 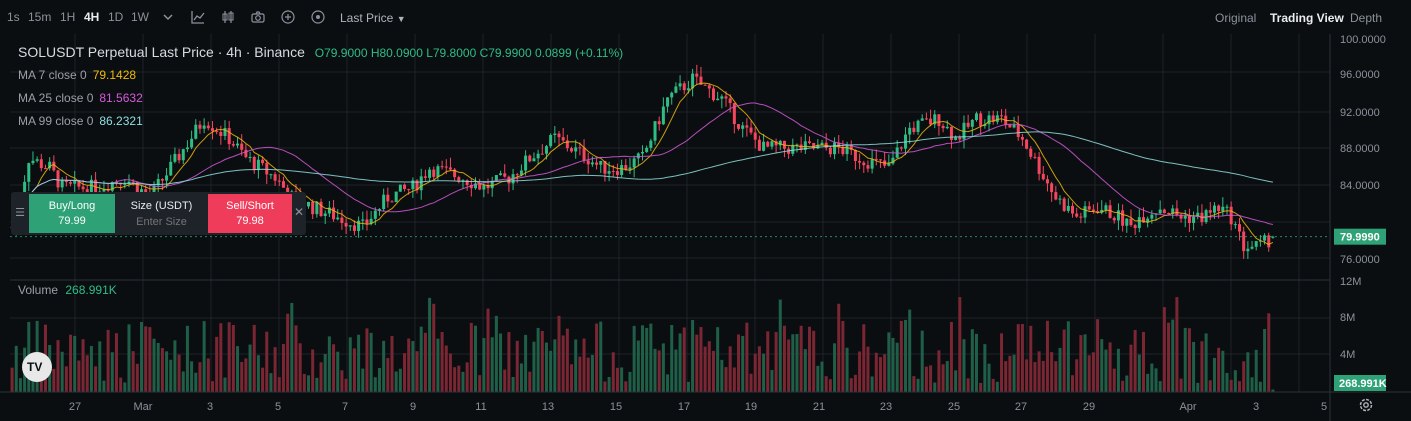 What do you see at coordinates (288, 17) in the screenshot?
I see `add-icon` at bounding box center [288, 17].